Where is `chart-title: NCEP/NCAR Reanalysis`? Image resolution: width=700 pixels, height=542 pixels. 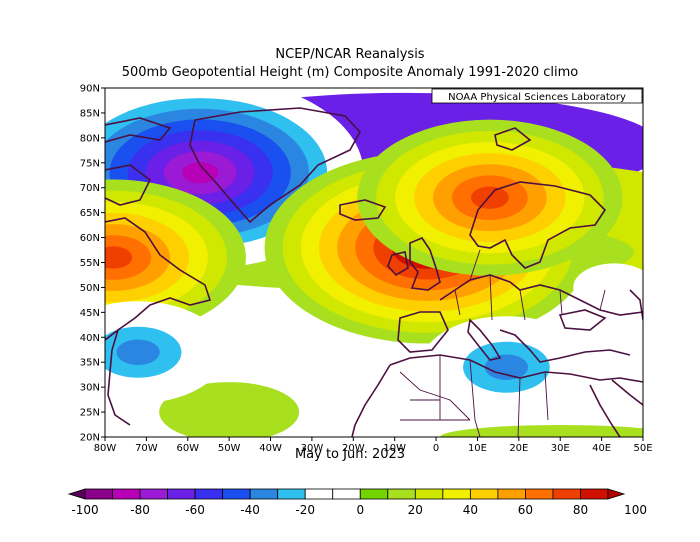 chart-title: NCEP/NCAR Reanalysis is located at coordinates (350, 54).